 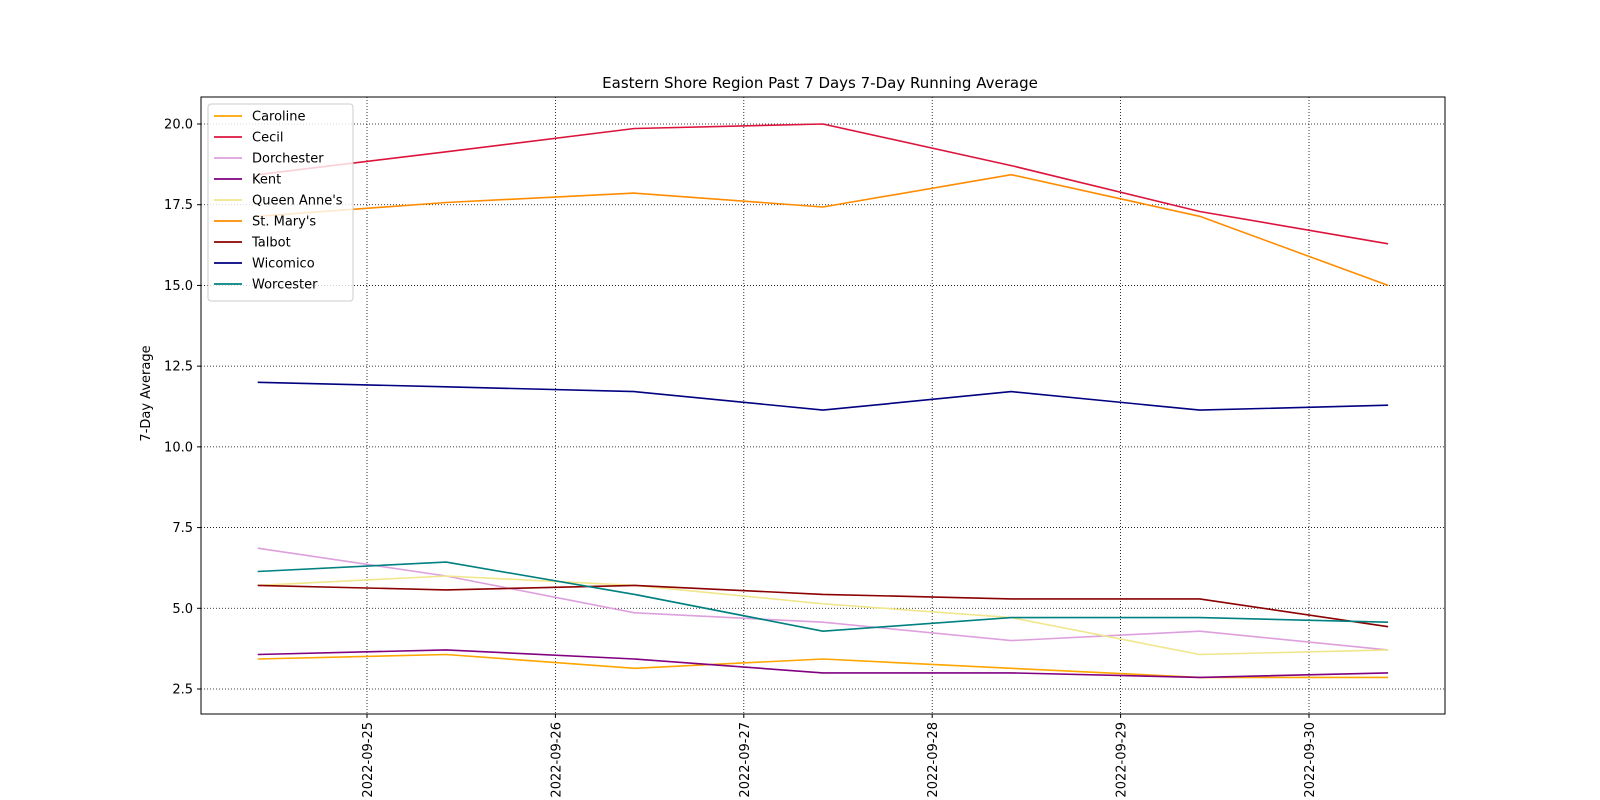 What do you see at coordinates (1122, 760) in the screenshot?
I see `x-tick-label: 2022-09-29` at bounding box center [1122, 760].